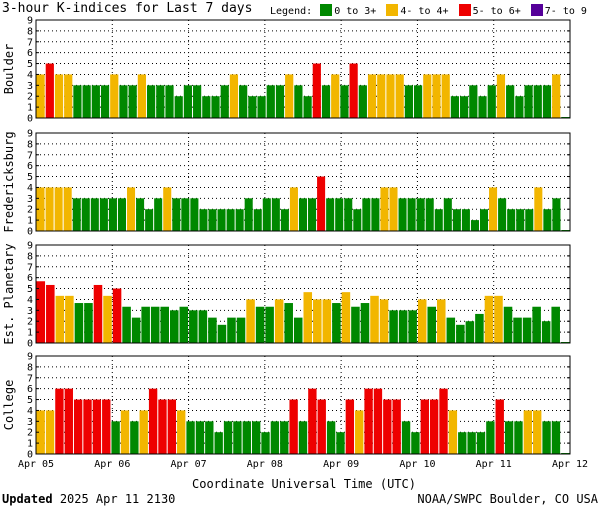 The image size is (600, 510). What do you see at coordinates (27, 499) in the screenshot?
I see `updated-label: Updated` at bounding box center [27, 499].